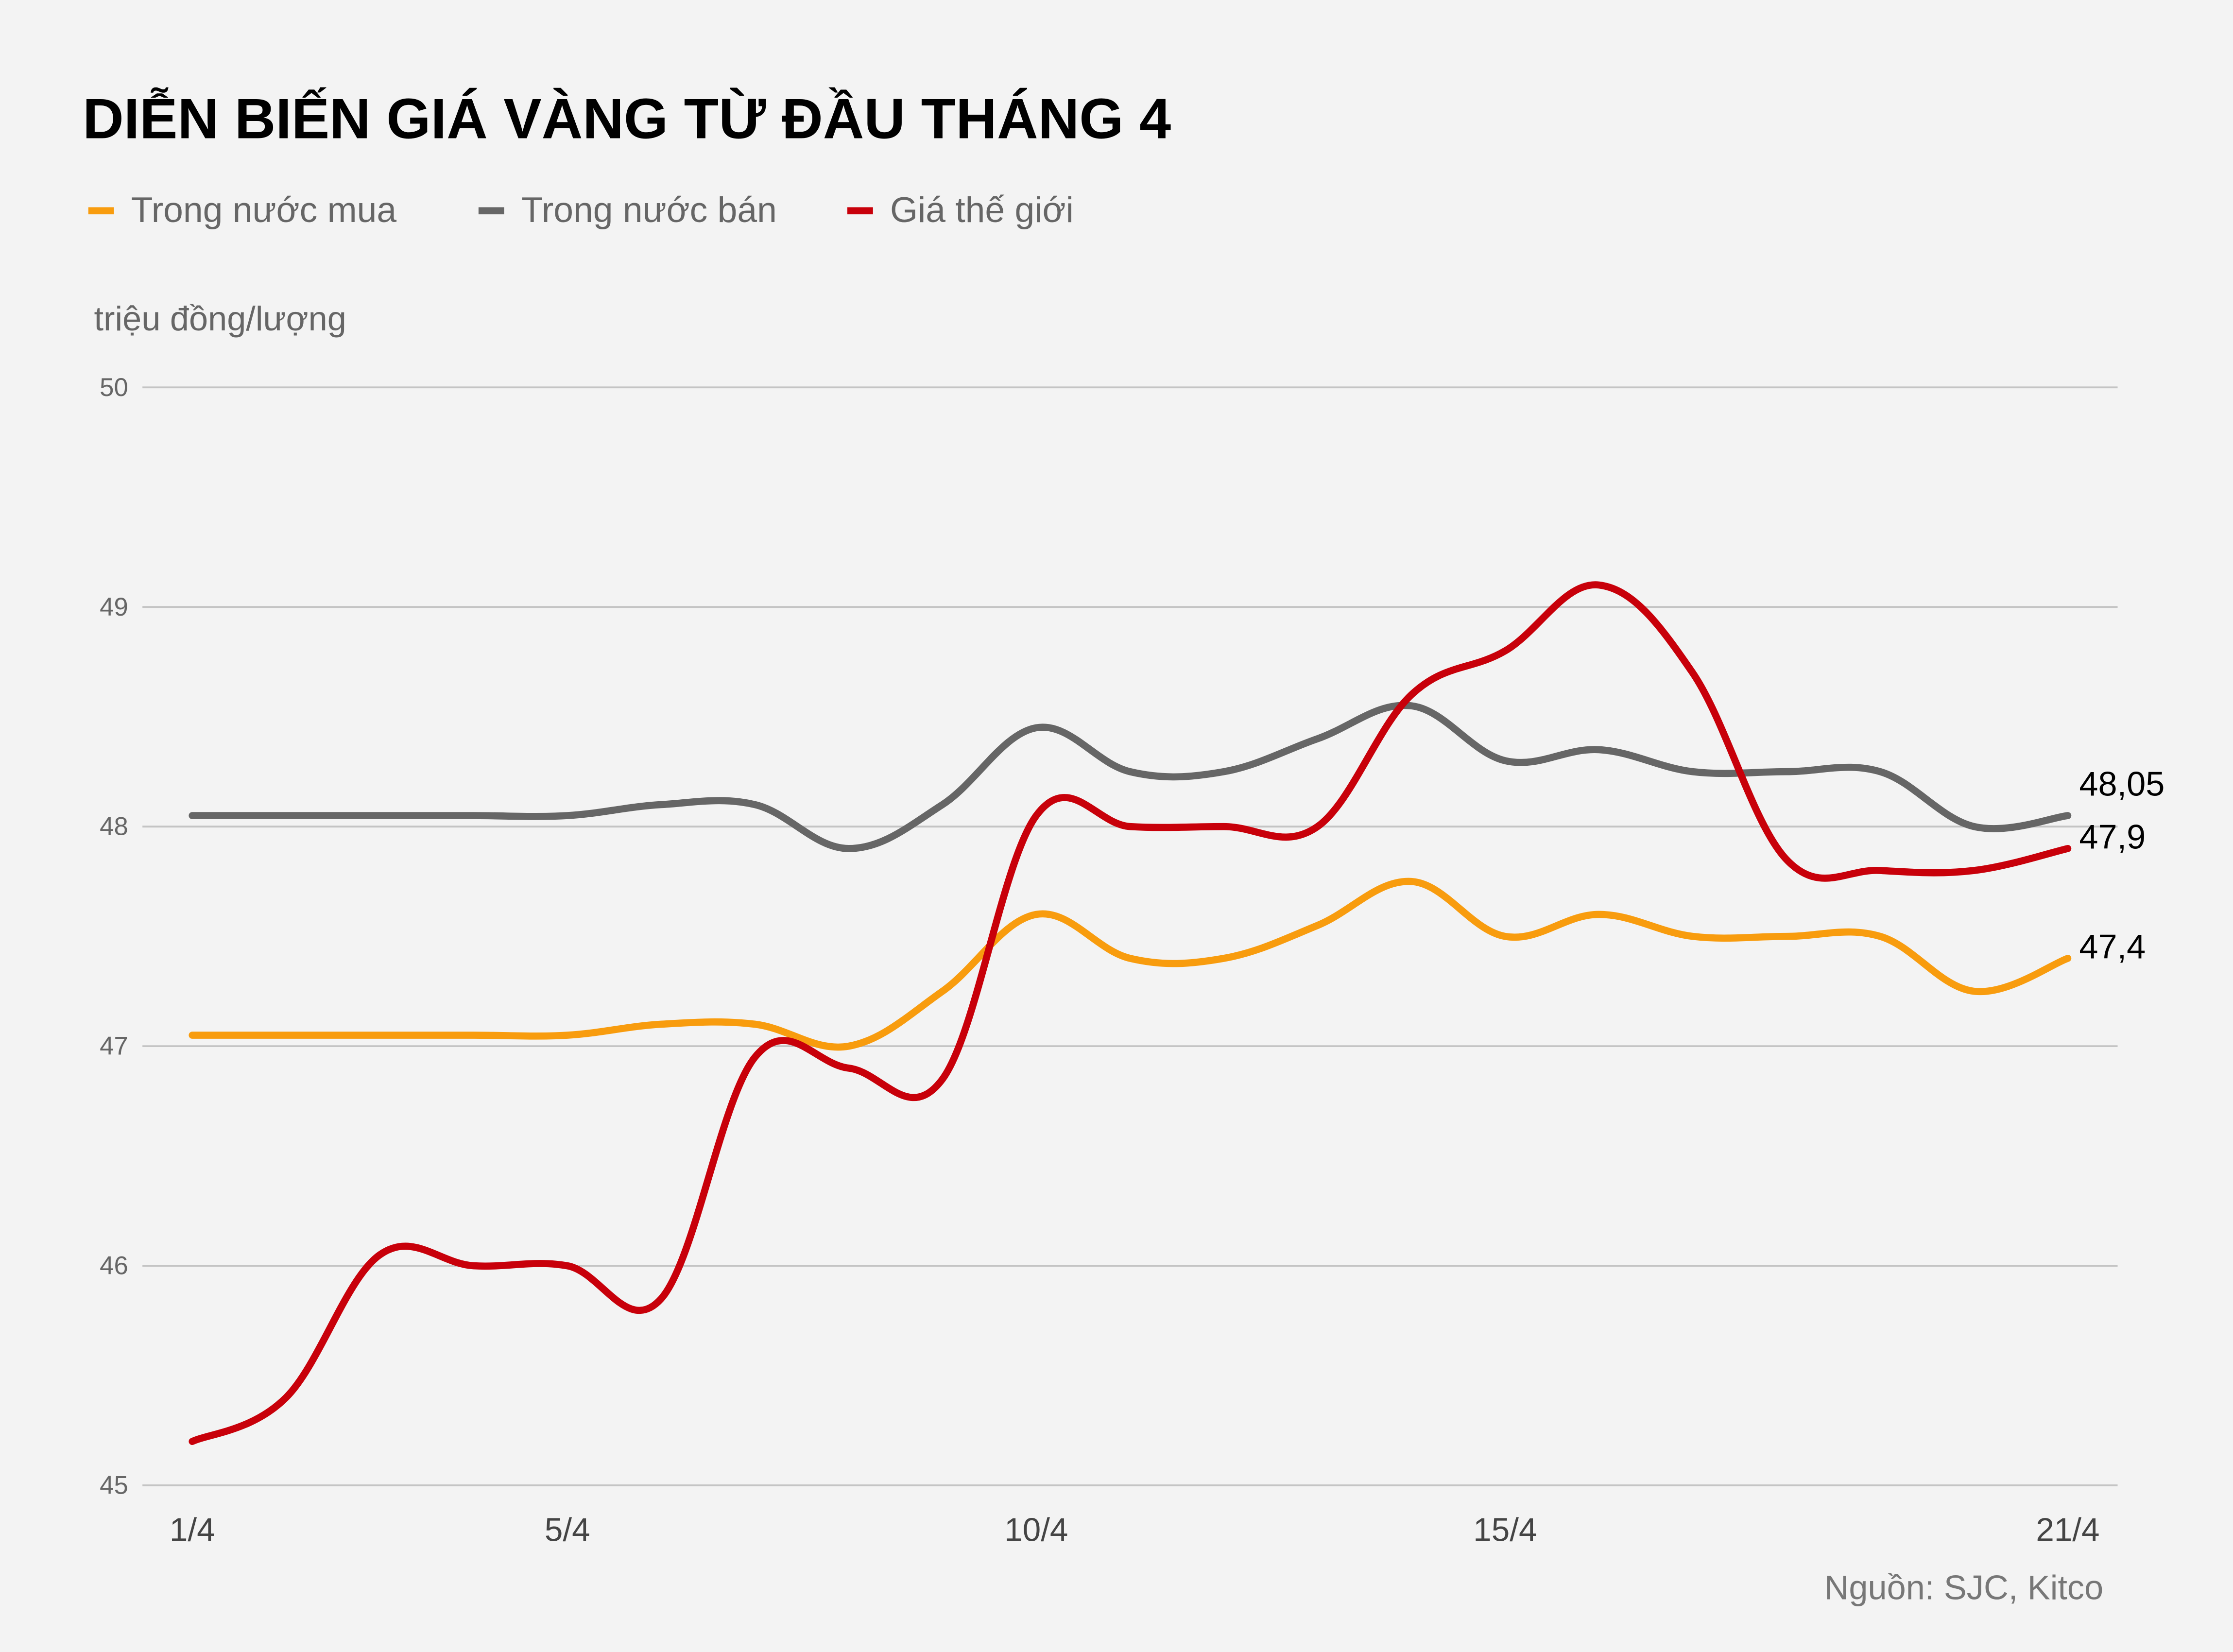 The height and width of the screenshot is (1652, 2233). Describe the element at coordinates (1036, 1530) in the screenshot. I see `x-tick-label: 10/4` at that location.